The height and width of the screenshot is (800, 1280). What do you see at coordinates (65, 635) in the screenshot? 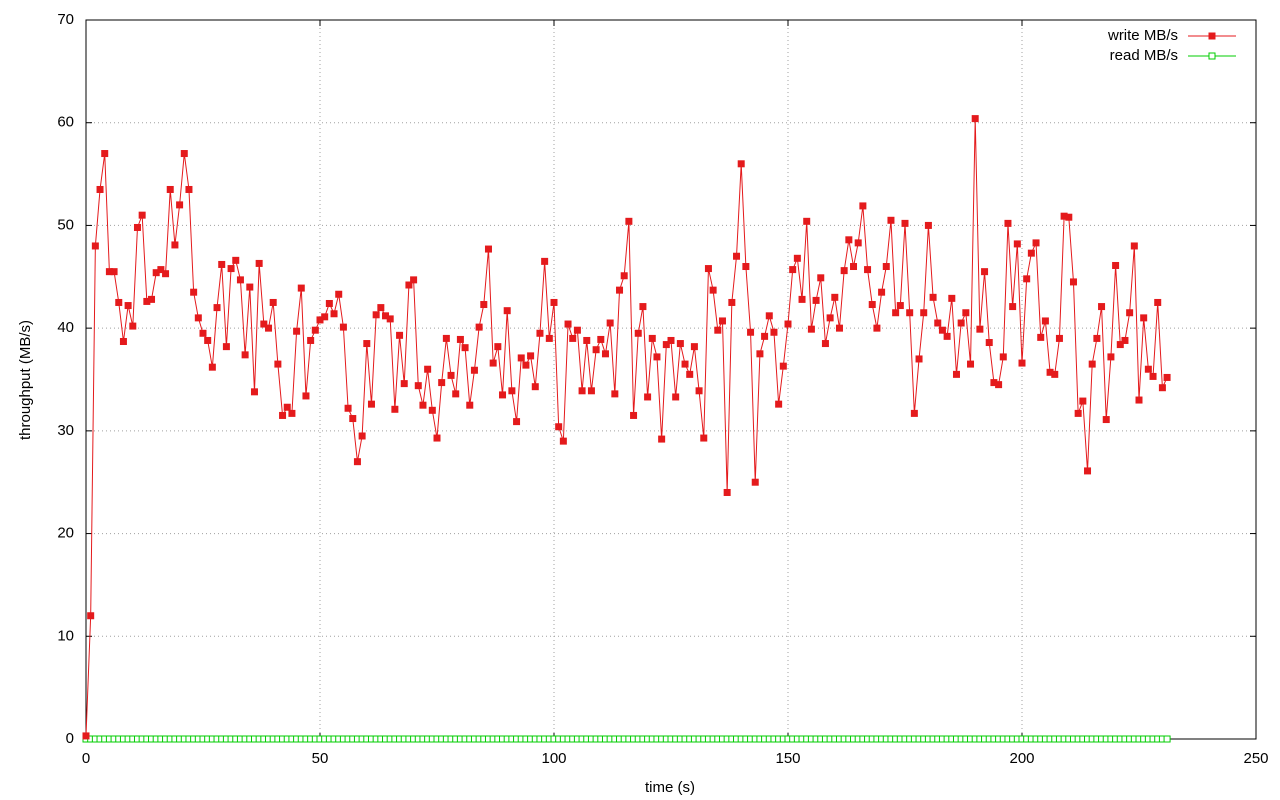
I see `y-tick-label: 10` at bounding box center [65, 635].